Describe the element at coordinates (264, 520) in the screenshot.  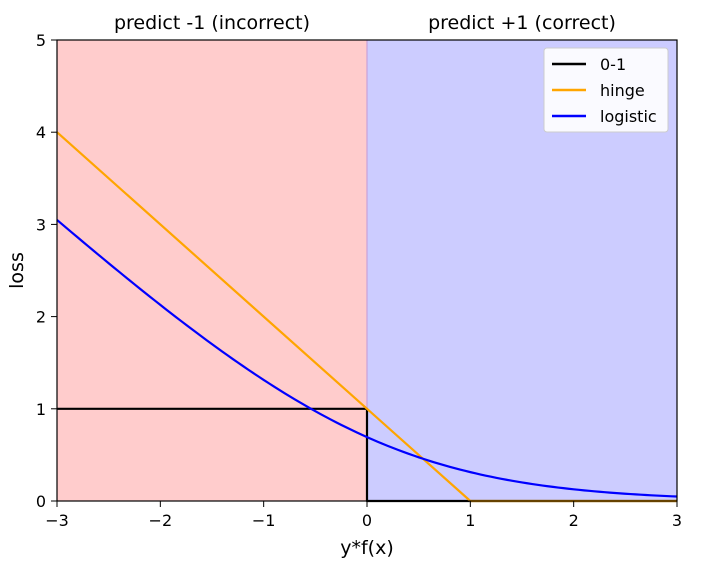
I see `x-tick-label: −1` at that location.